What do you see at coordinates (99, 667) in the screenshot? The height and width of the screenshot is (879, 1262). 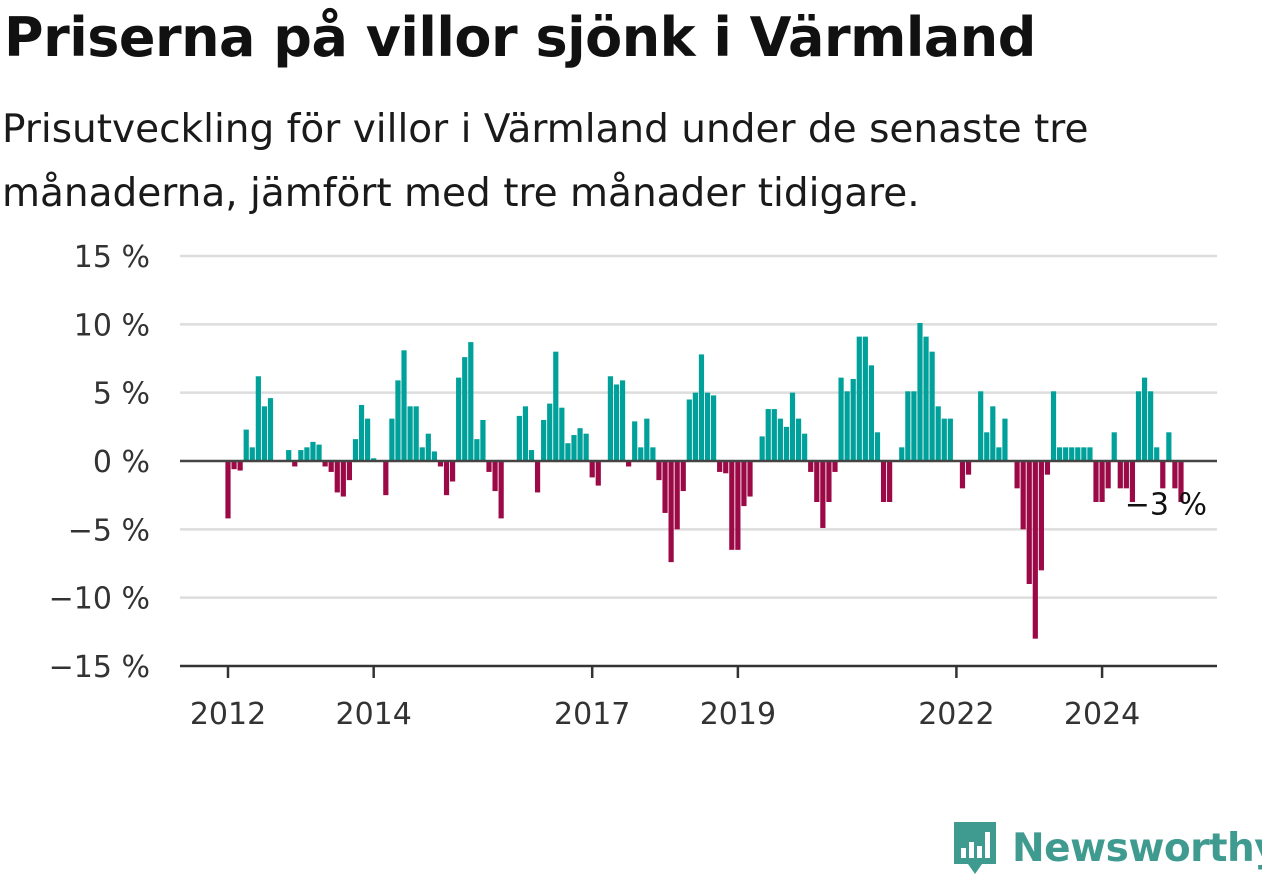 I see `y-tick-label: −15 %` at bounding box center [99, 667].